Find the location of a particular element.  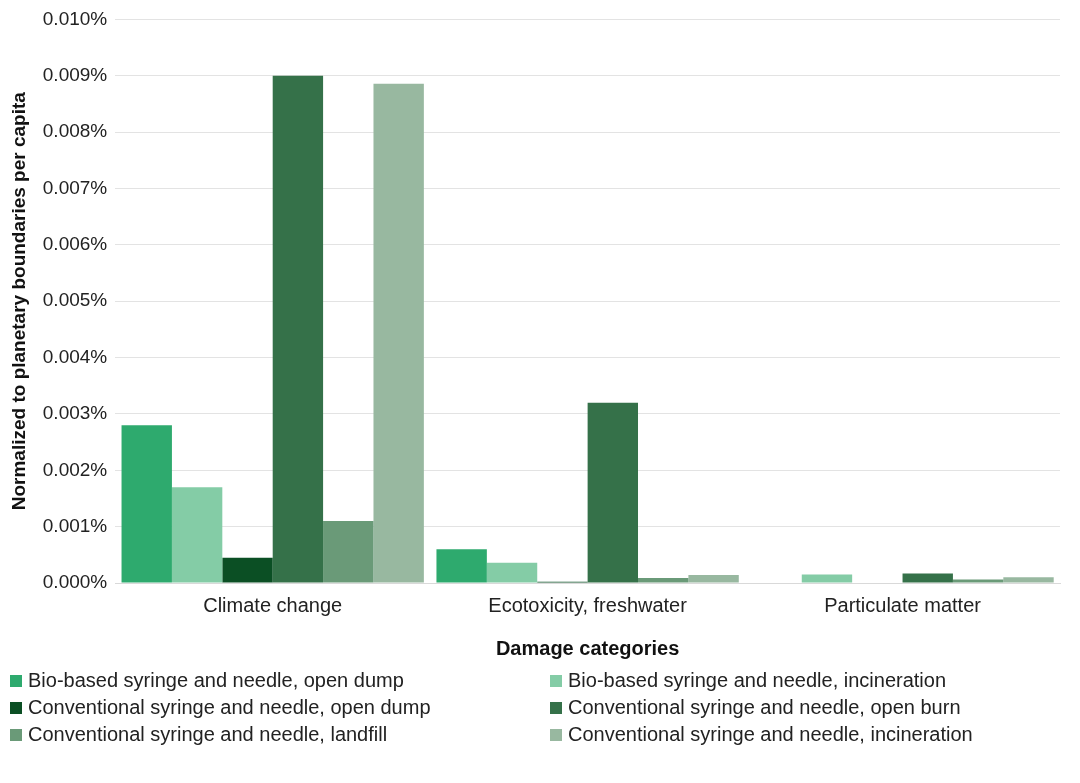

y-tick-label: 0.007% is located at coordinates (75, 187).